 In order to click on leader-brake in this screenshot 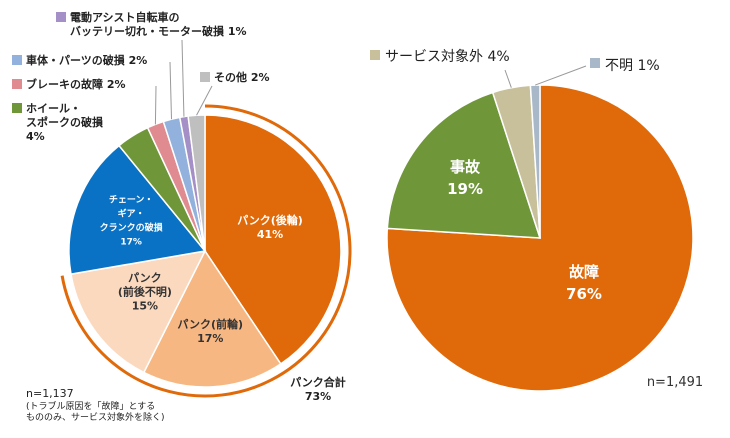, I will do `click(155, 105)`.